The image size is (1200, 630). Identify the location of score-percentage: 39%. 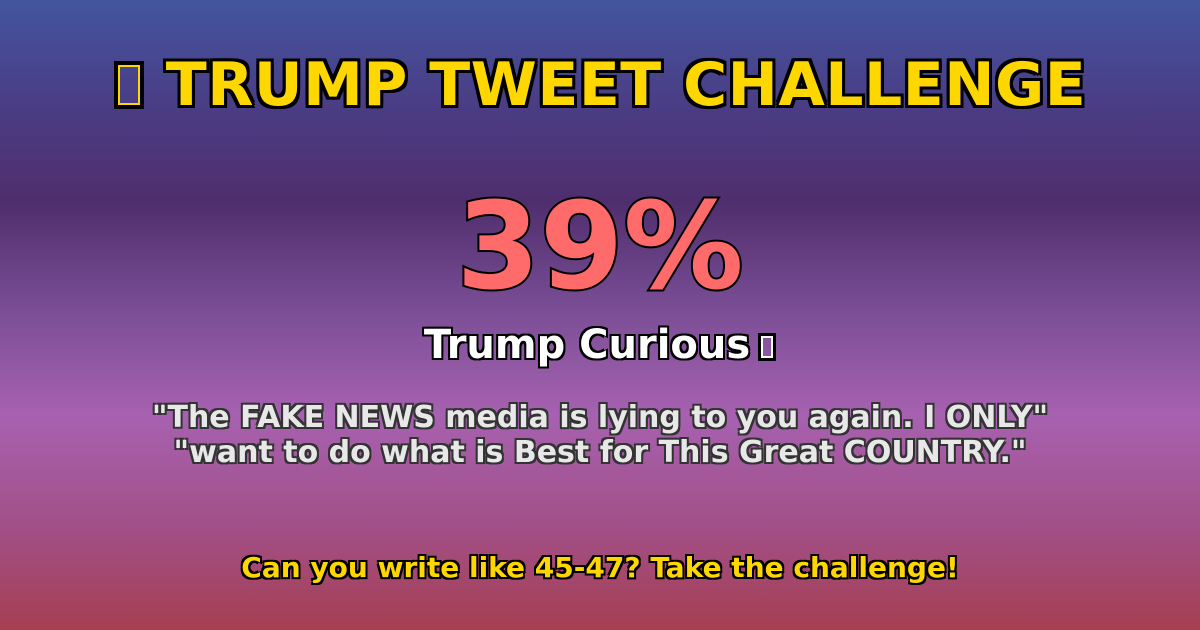
(599, 247).